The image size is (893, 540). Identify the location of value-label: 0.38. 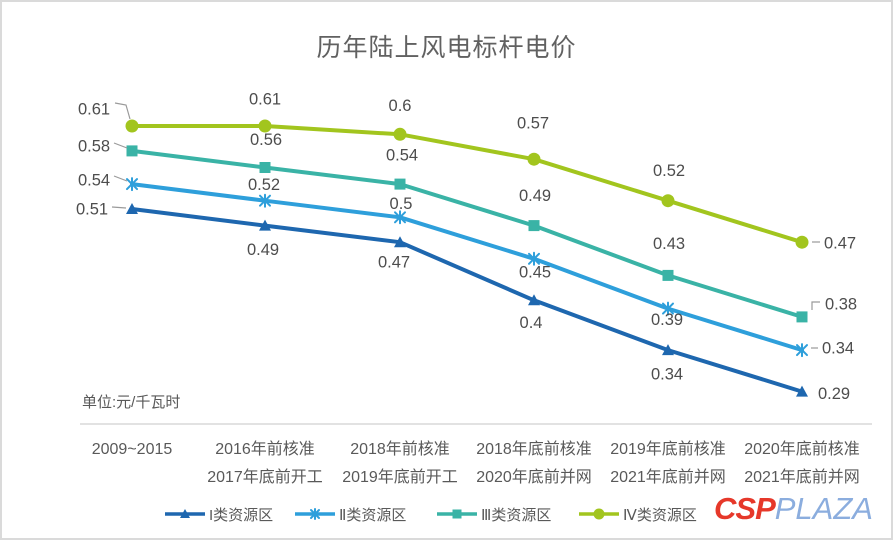
(841, 304).